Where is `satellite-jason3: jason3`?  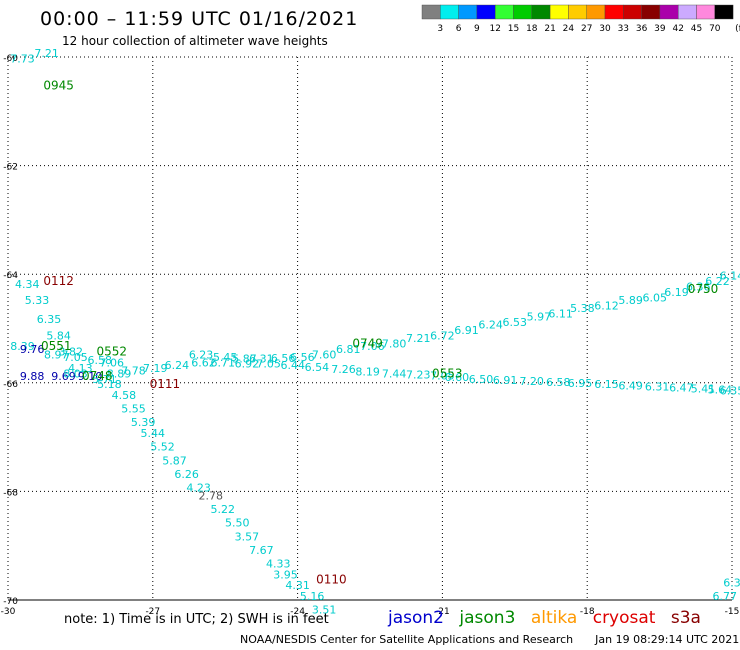
satellite-jason3: jason3 is located at coordinates (487, 618).